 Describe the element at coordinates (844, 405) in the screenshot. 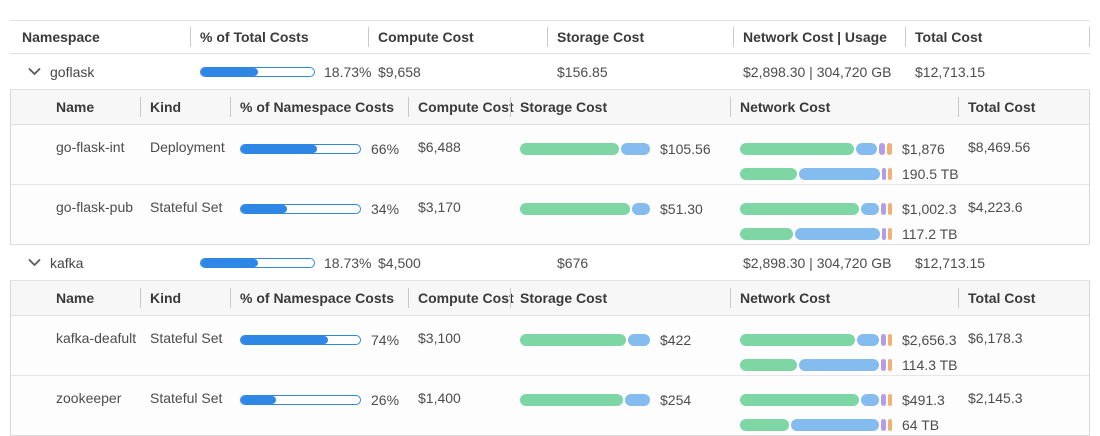

I see `workload-network-cell: $491.3 64 TB` at that location.